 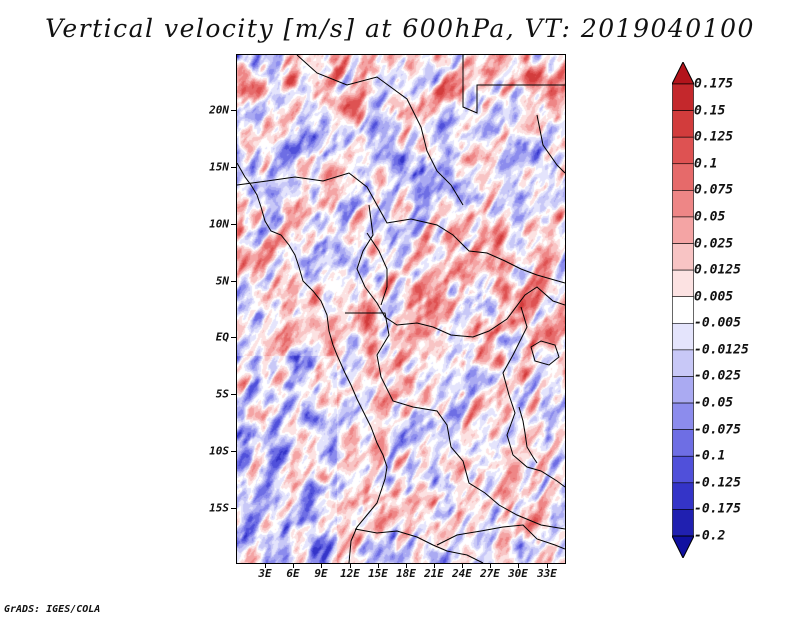 I want to click on lon-label: 30E, so click(x=518, y=573).